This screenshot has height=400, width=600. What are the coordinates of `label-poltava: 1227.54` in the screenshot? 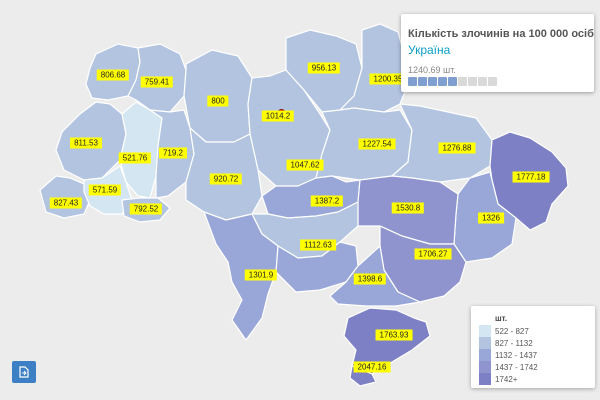 It's located at (377, 144).